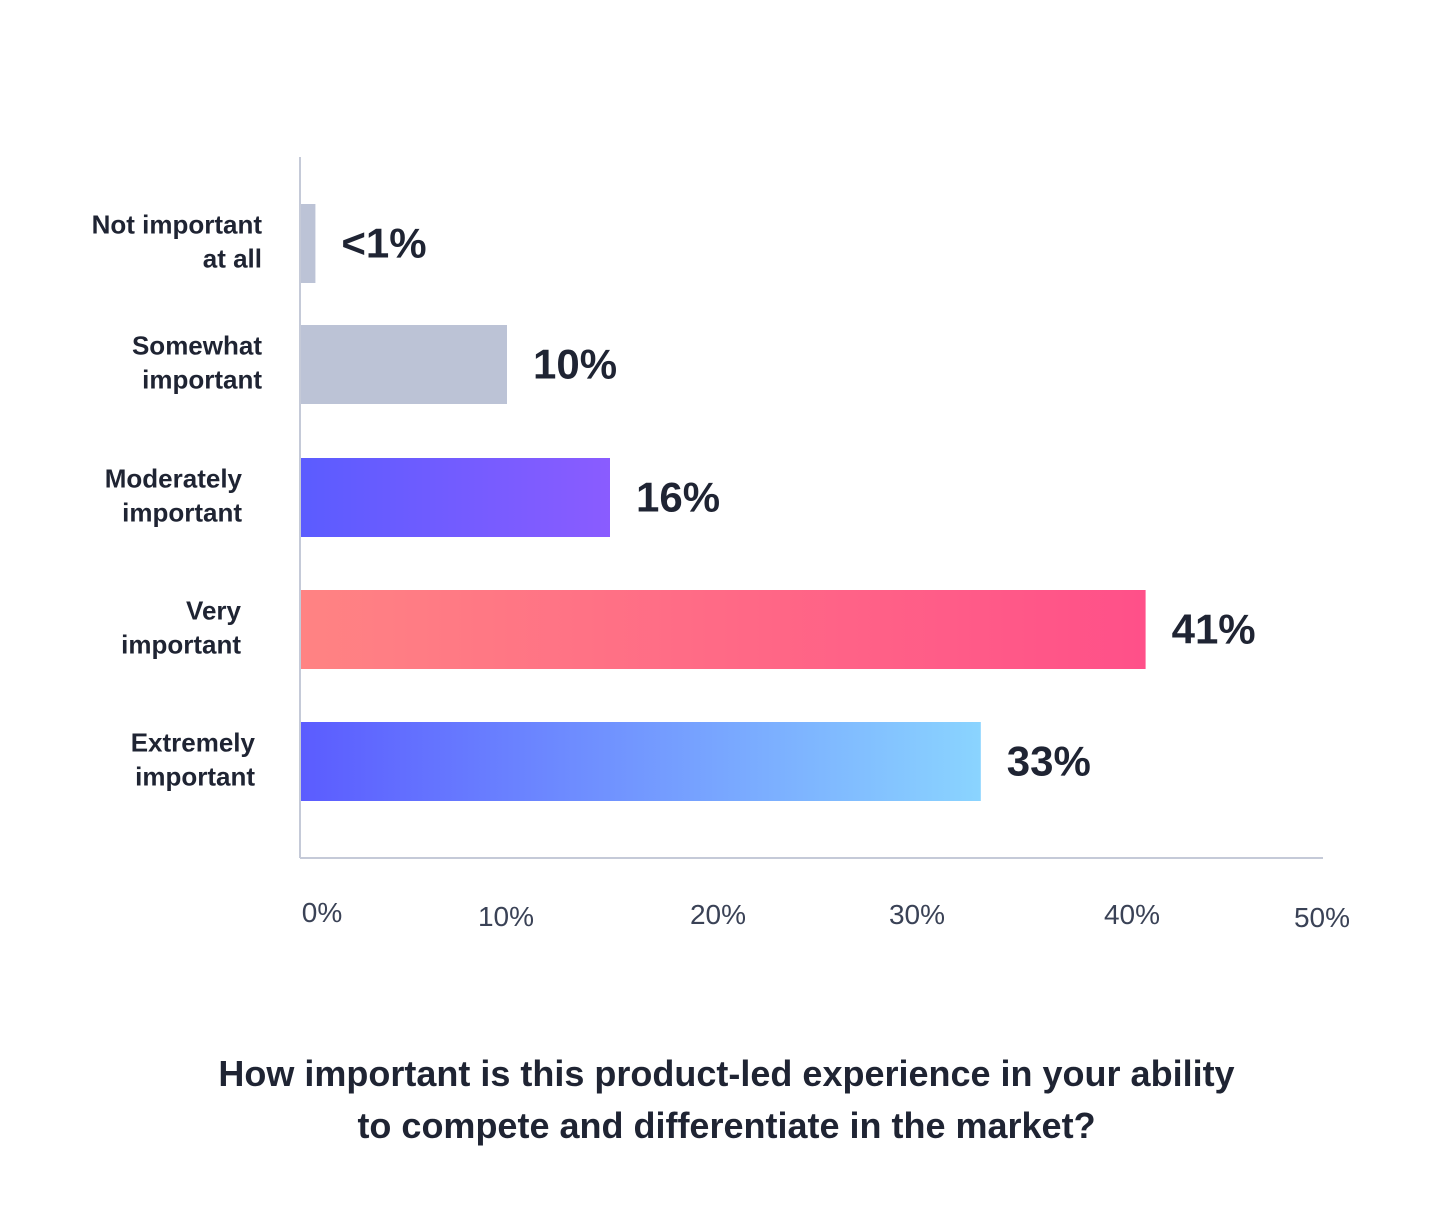 This screenshot has width=1453, height=1231. What do you see at coordinates (1049, 761) in the screenshot?
I see `value-label-4: 33%` at bounding box center [1049, 761].